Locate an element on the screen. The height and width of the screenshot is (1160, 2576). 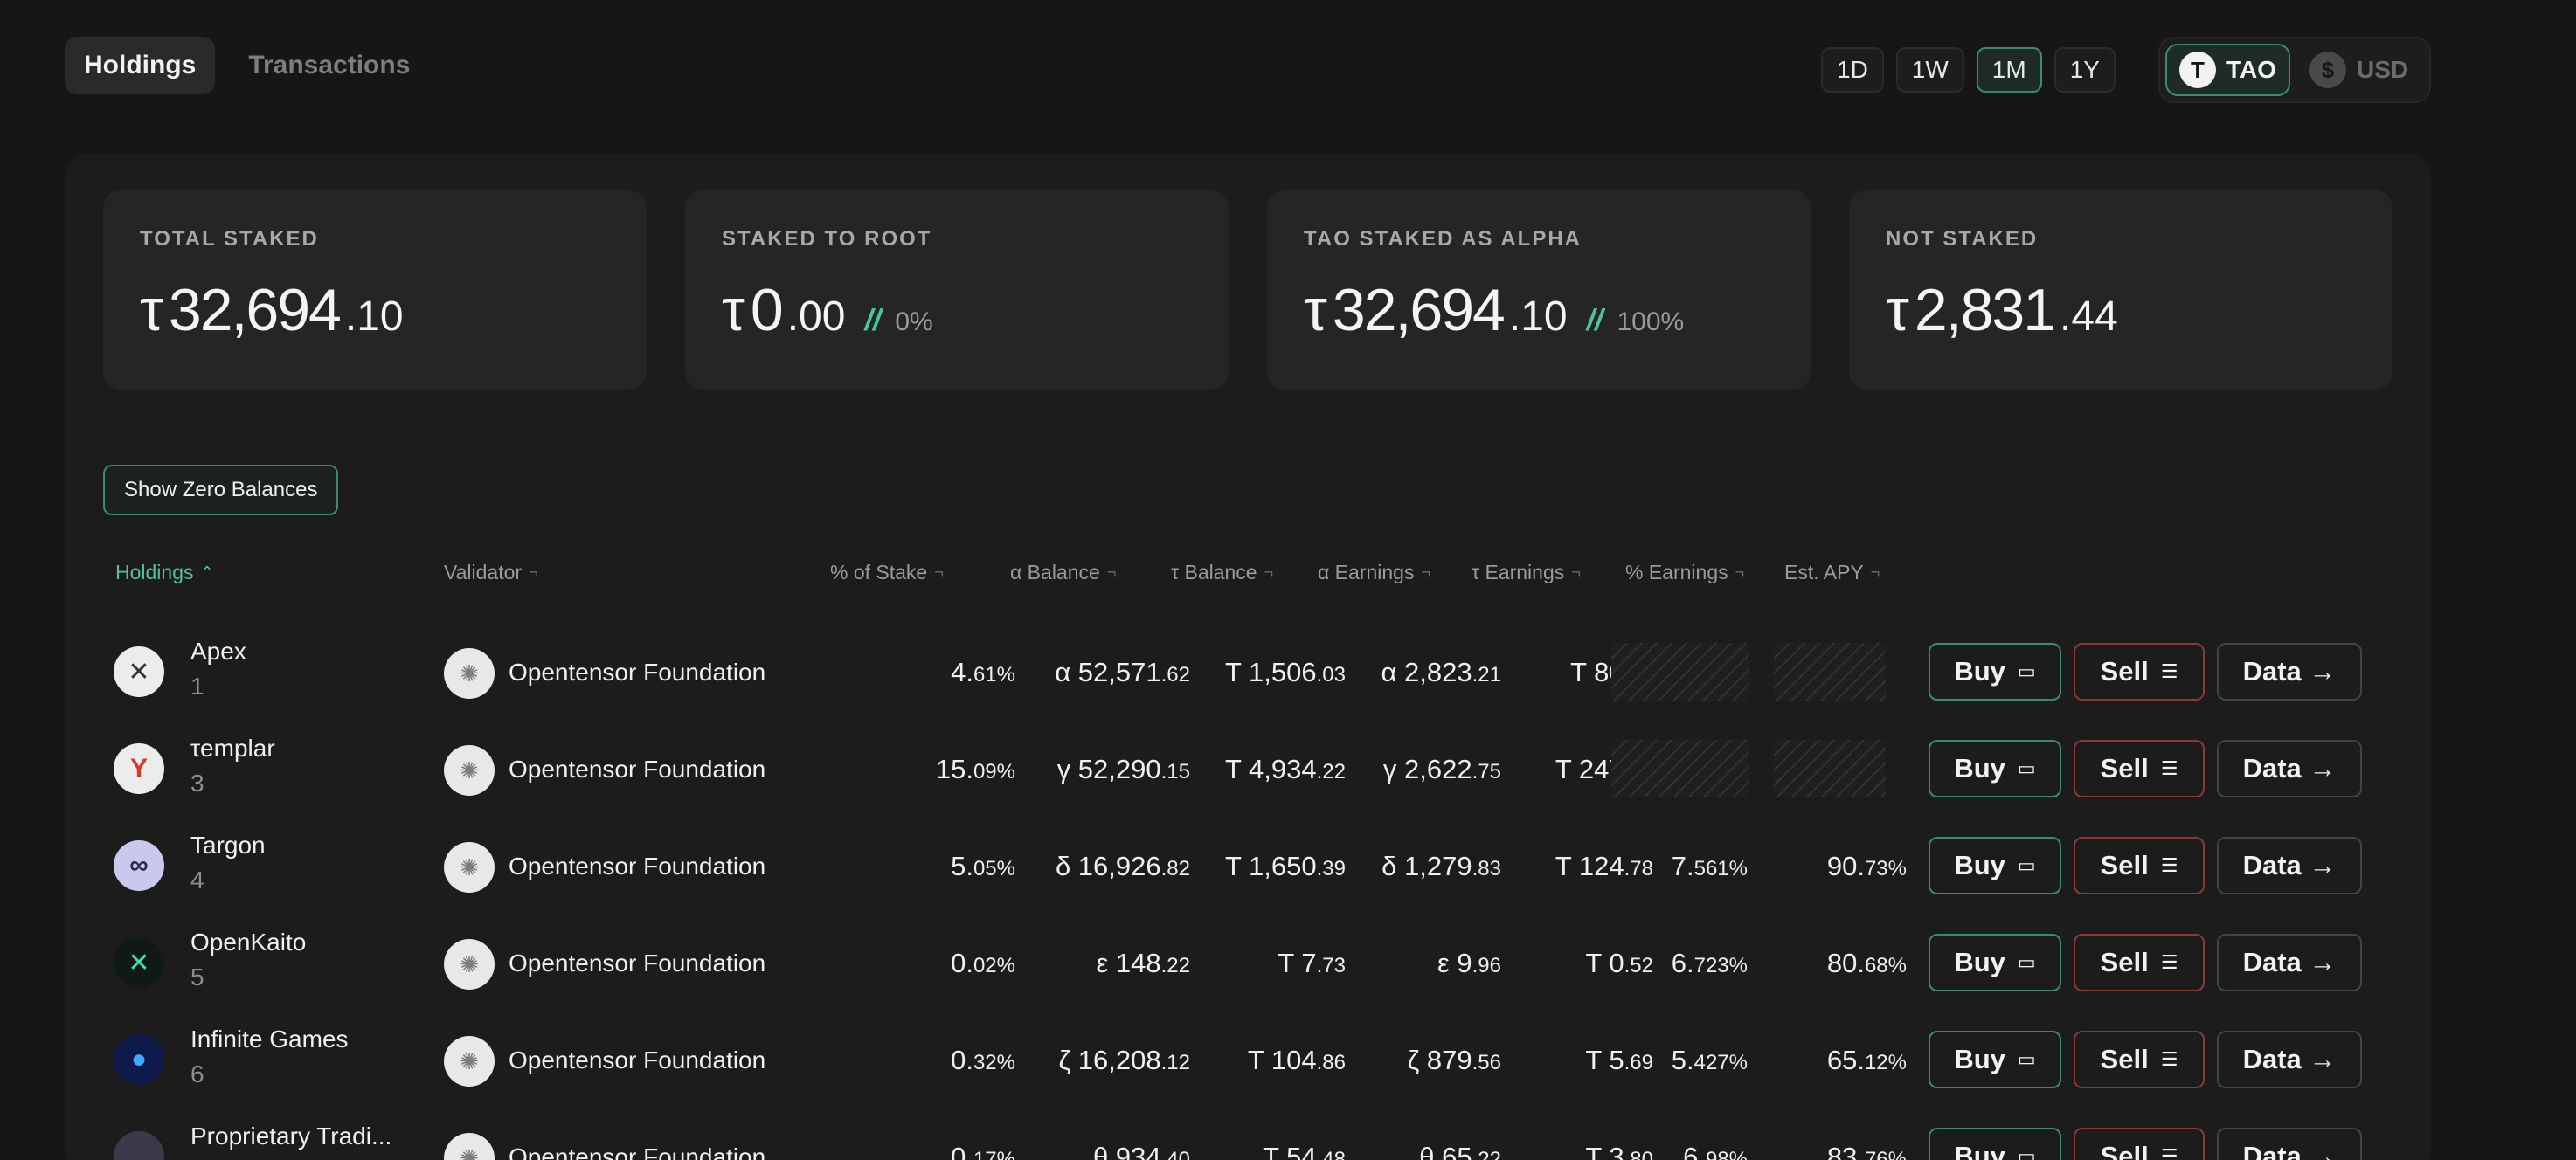
tau-balance-value: Τ 7.73 is located at coordinates (1312, 963).